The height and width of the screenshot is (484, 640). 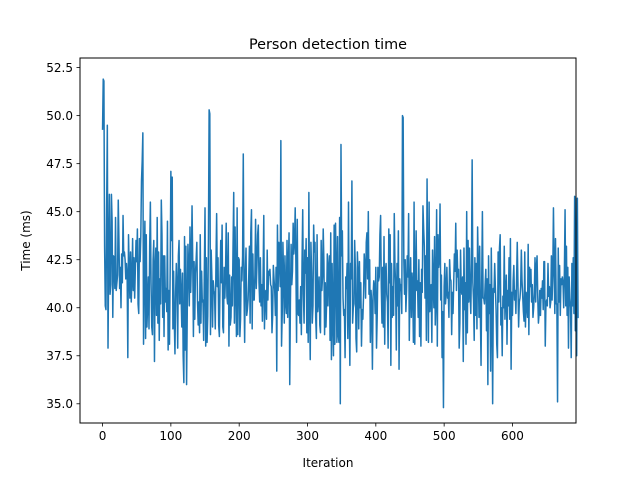 I want to click on x-tick-label: 200, so click(x=239, y=436).